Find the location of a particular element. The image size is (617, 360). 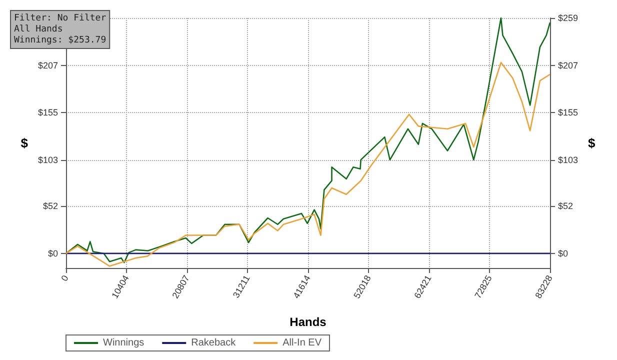

y2-axis-title: $ is located at coordinates (592, 143).